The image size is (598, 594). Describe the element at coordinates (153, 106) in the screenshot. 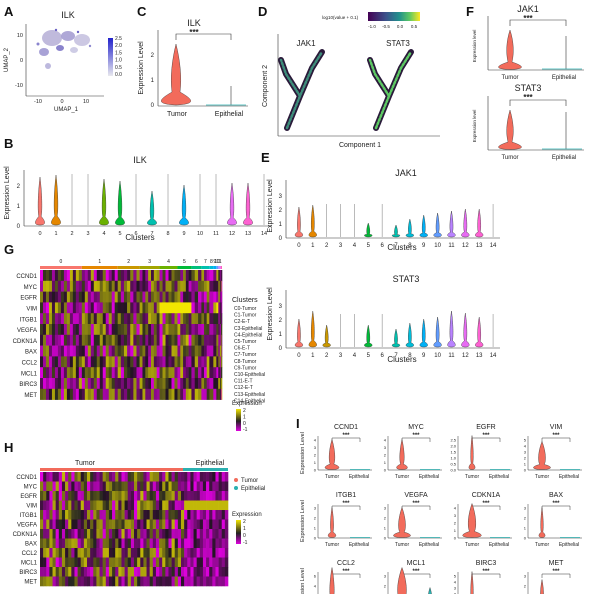

I see `c-y-tick-0: 0` at that location.